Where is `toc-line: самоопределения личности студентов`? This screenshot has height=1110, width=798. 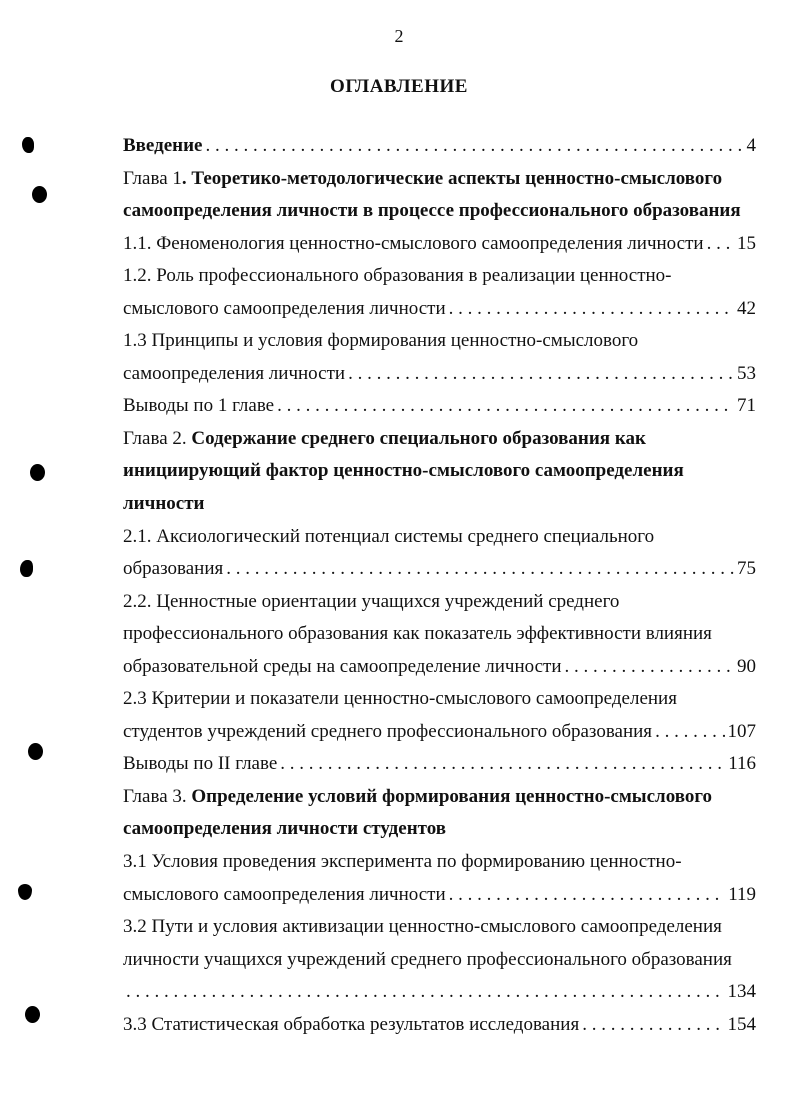
toc-line: самоопределения личности студентов is located at coordinates (439, 829).